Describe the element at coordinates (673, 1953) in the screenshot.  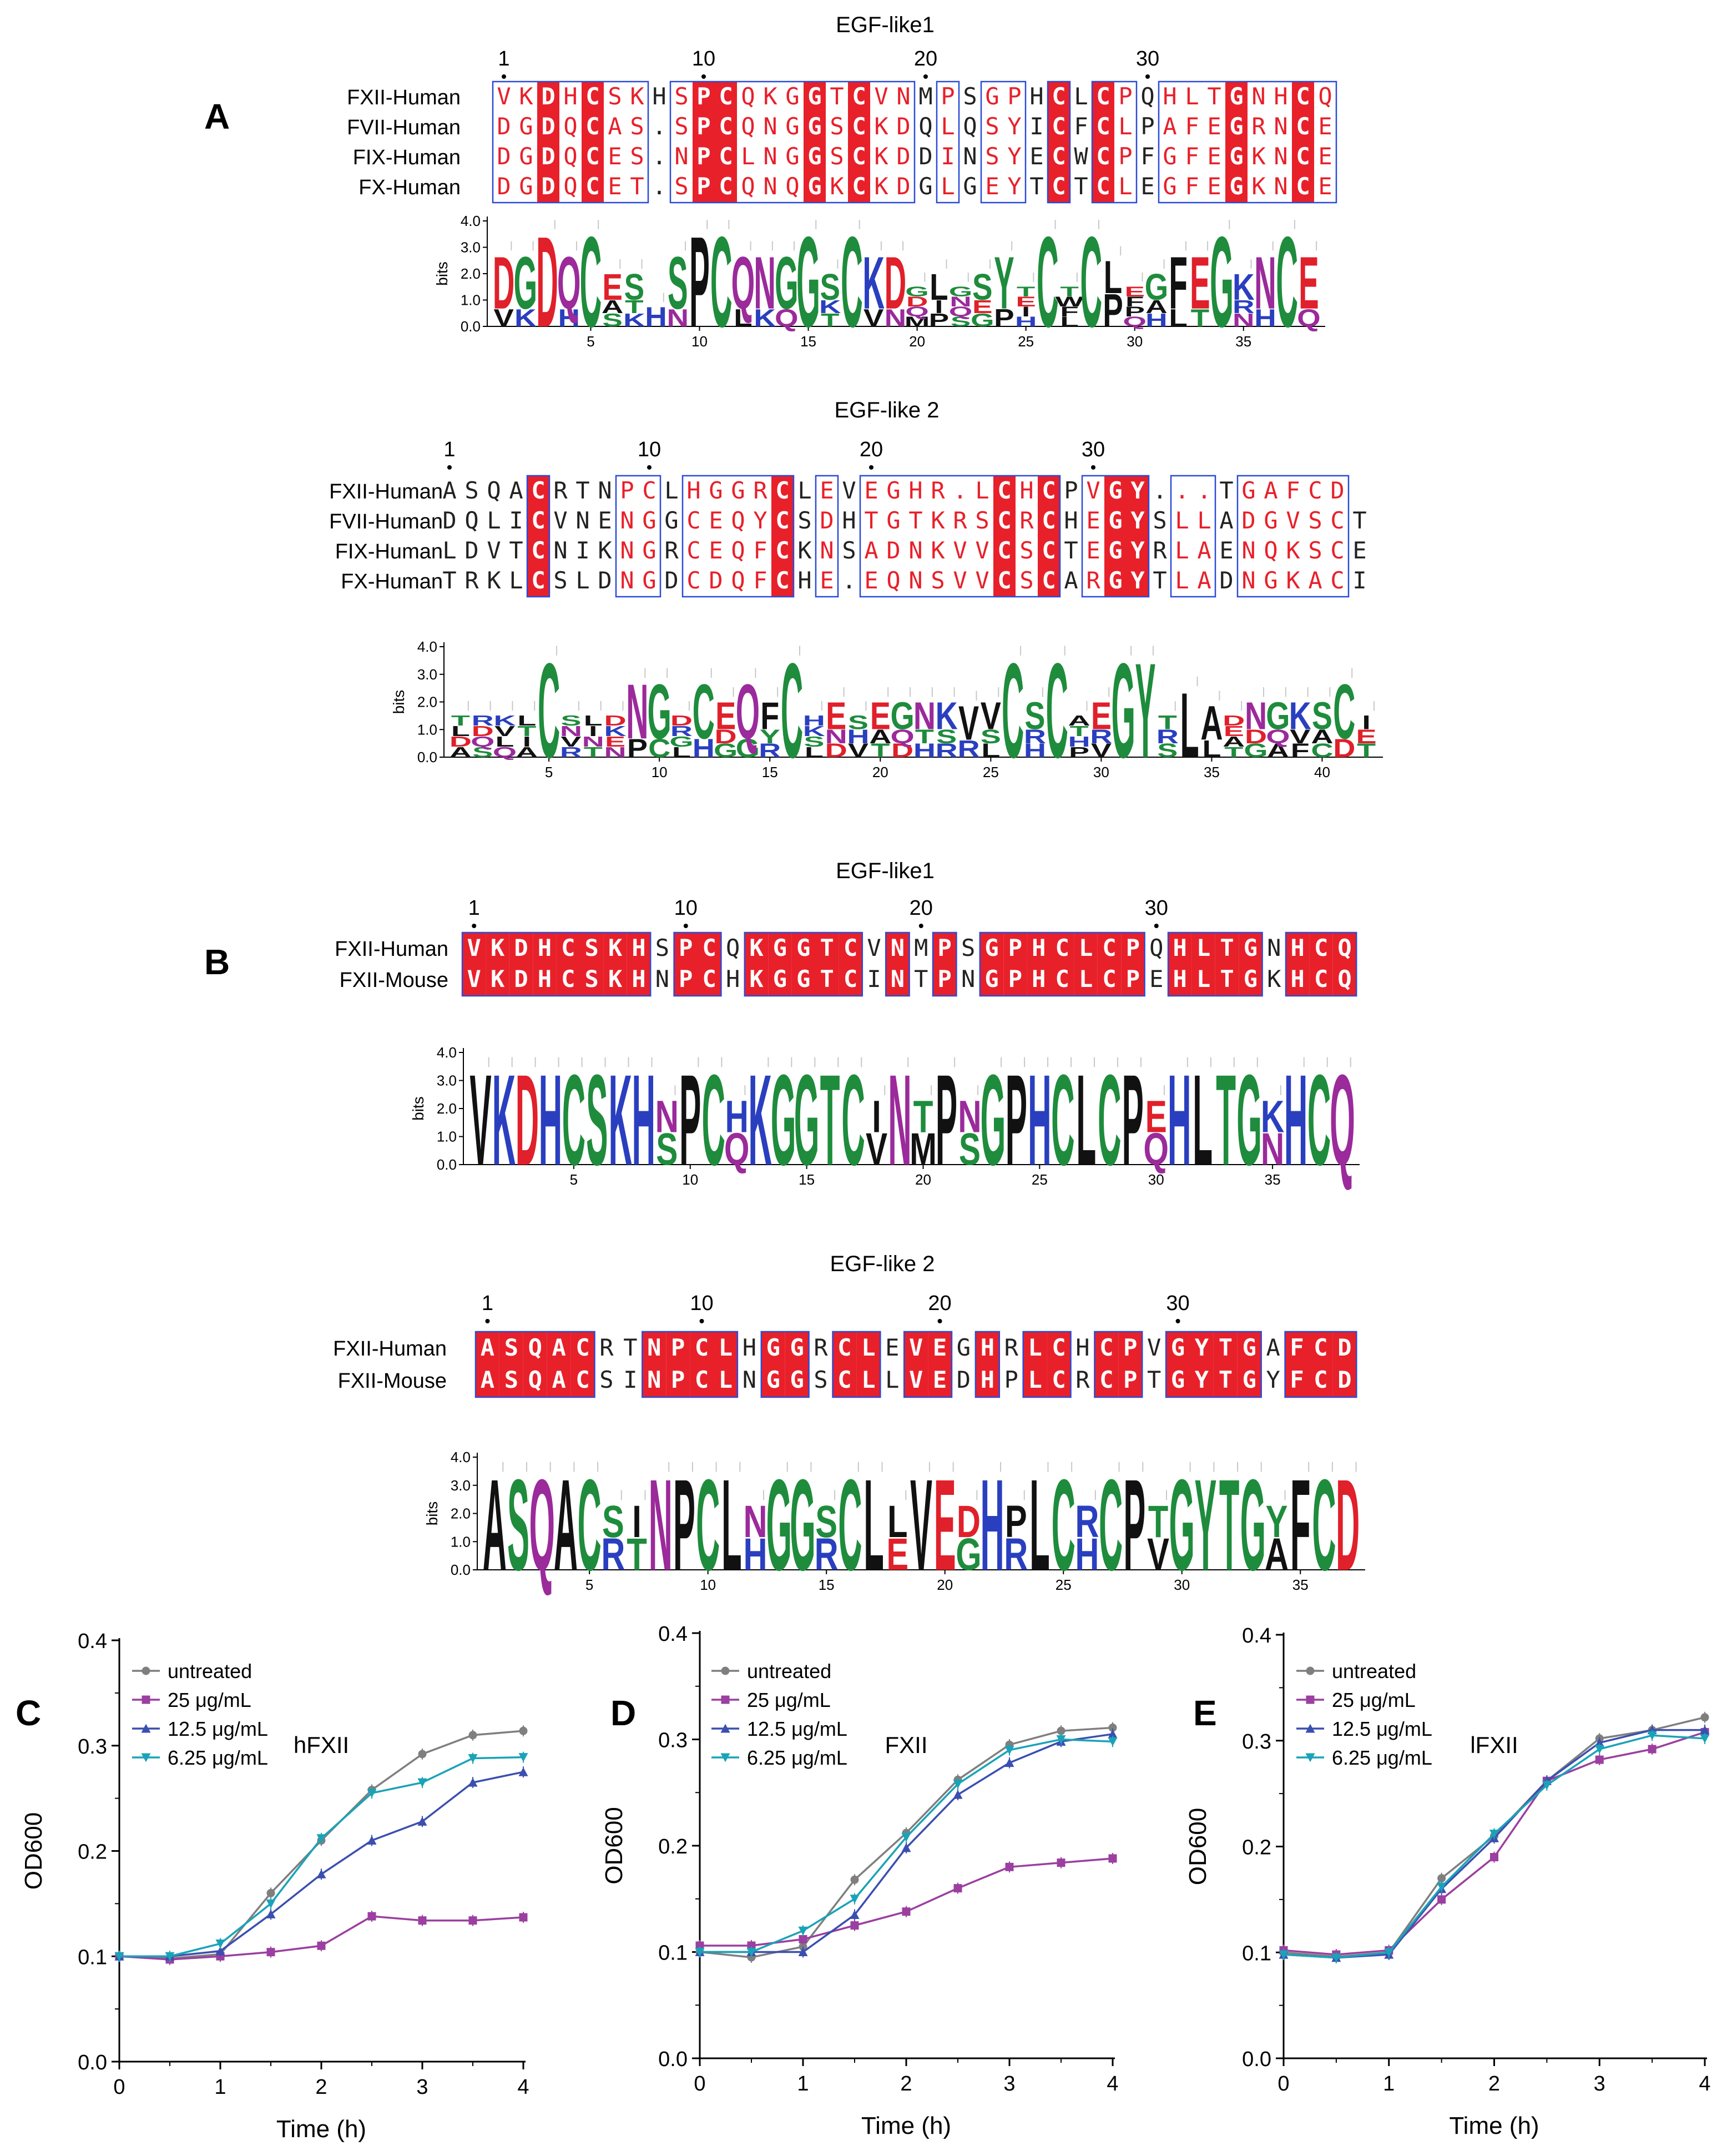
I see `y-tick-label: 0.1` at that location.